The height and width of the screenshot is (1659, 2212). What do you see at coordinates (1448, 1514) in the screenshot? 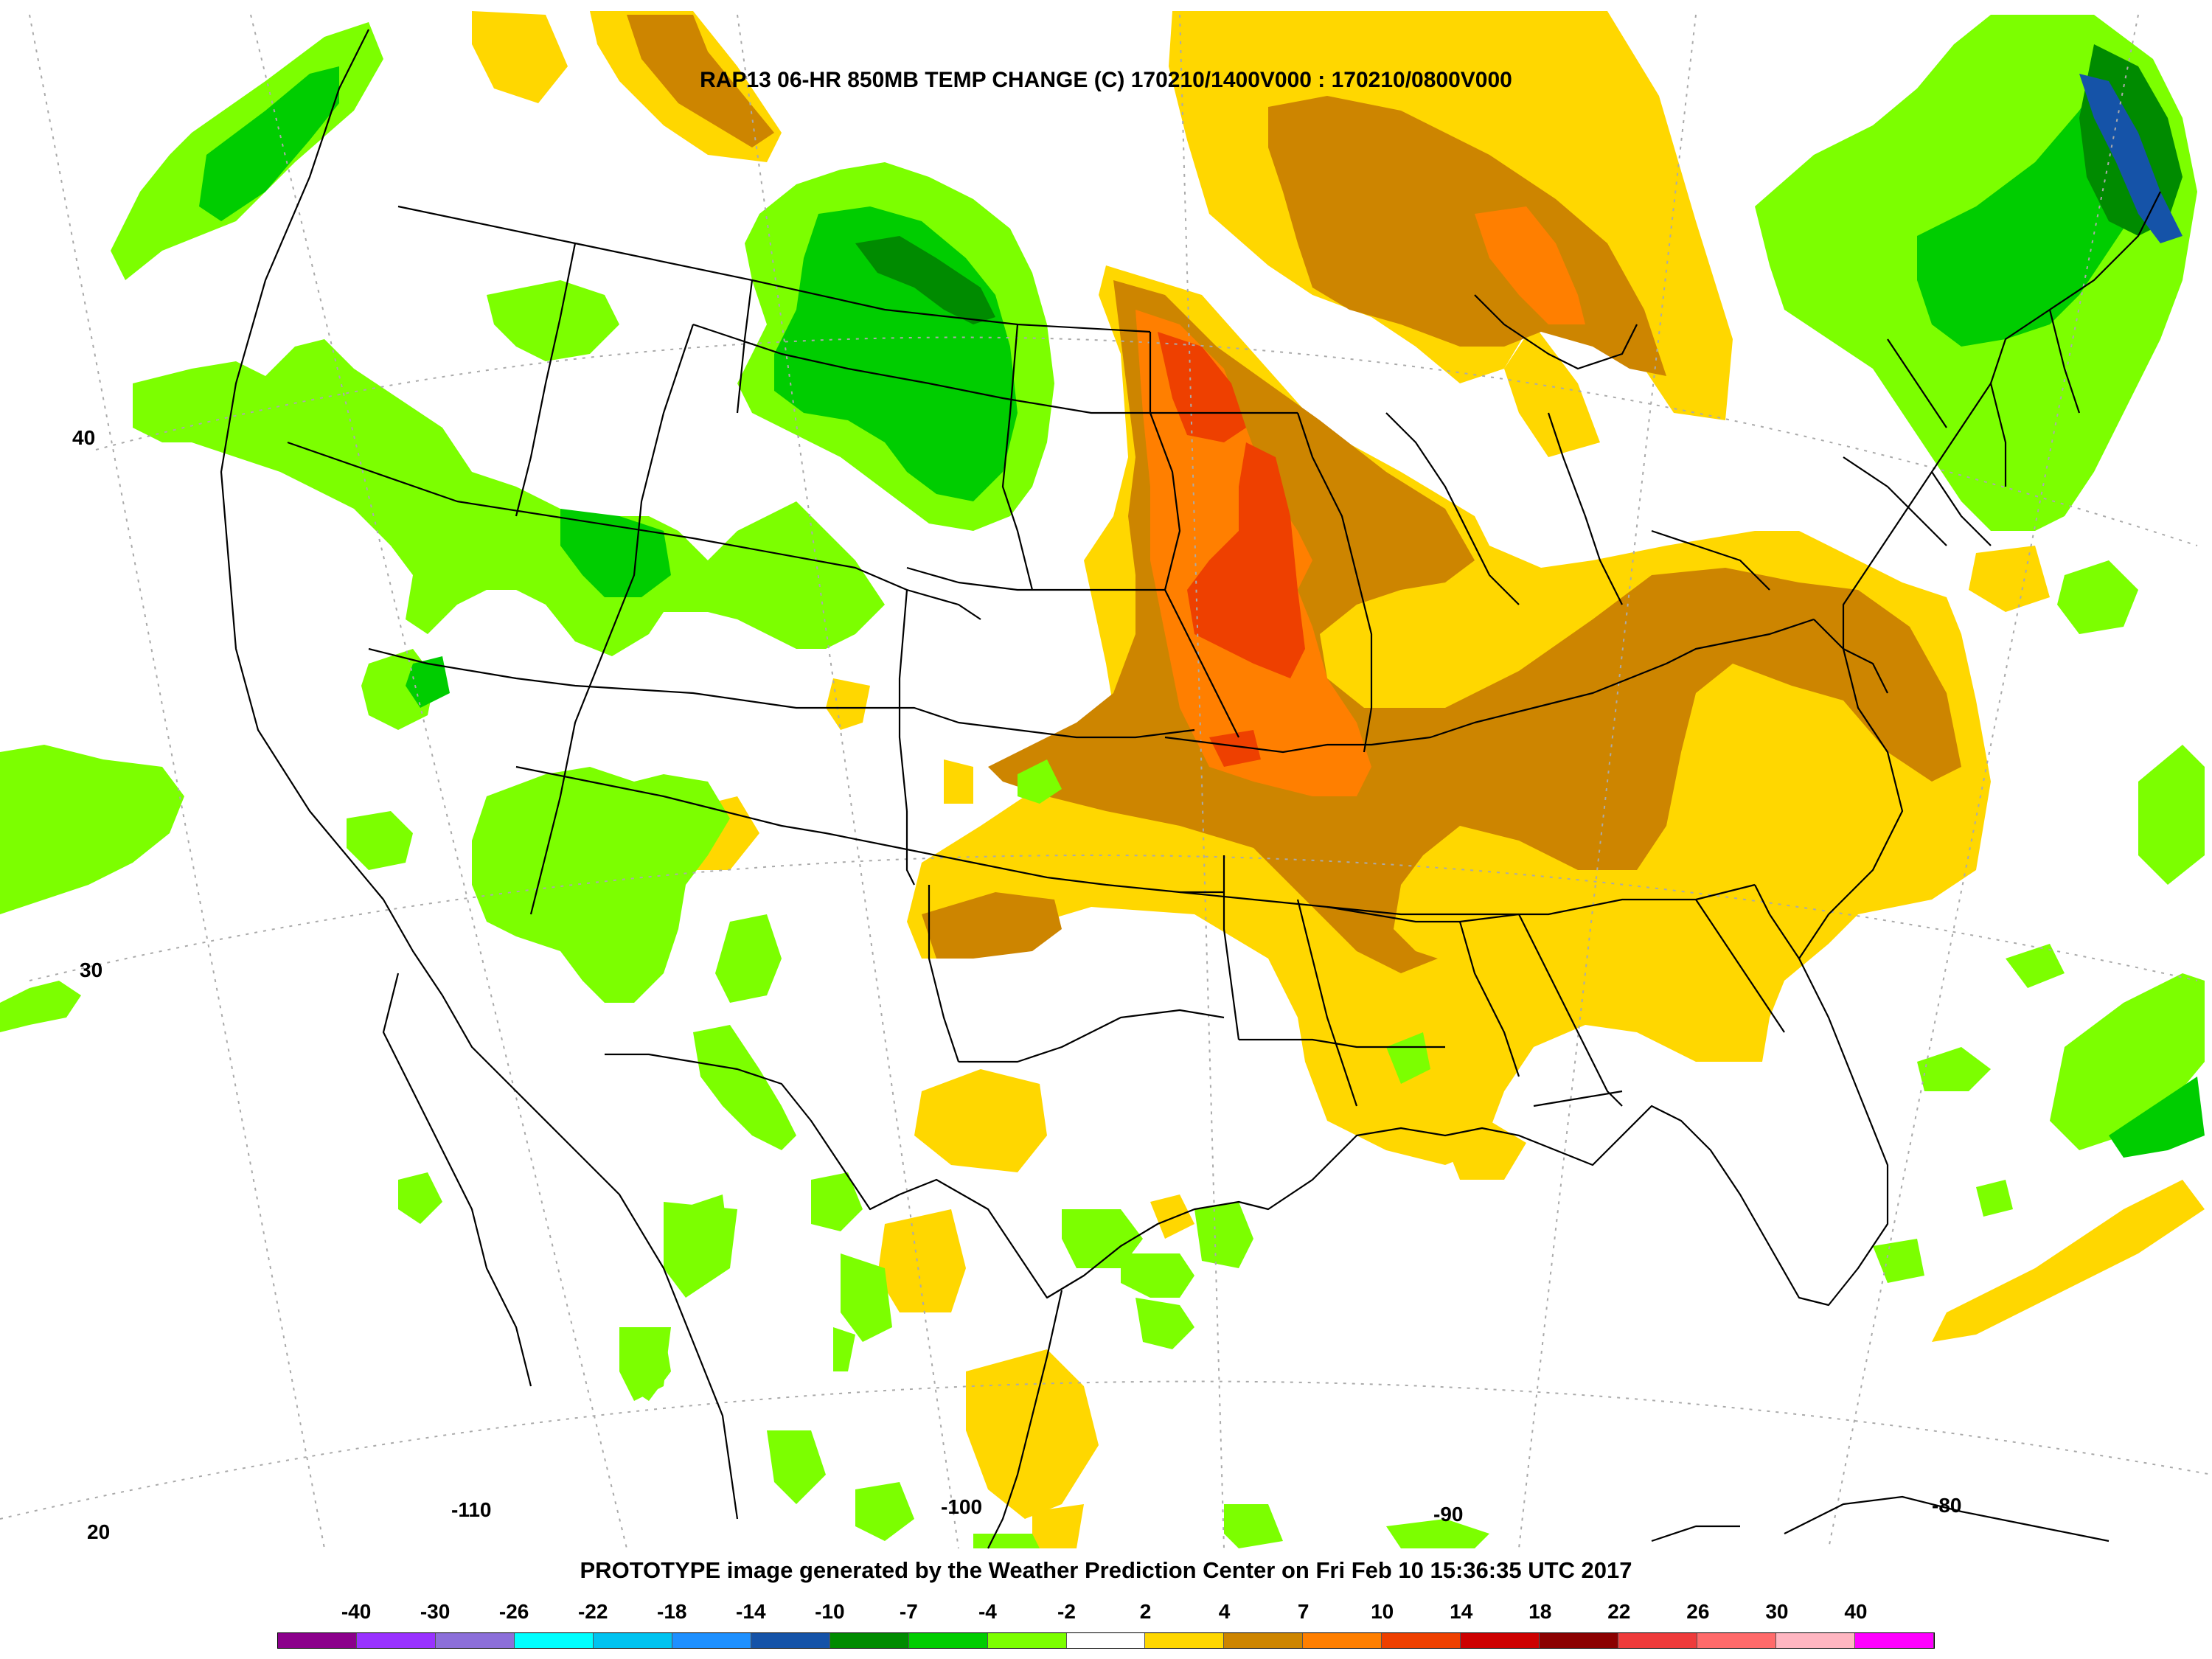
I see `longitude-label-minus90: -90` at bounding box center [1448, 1514].